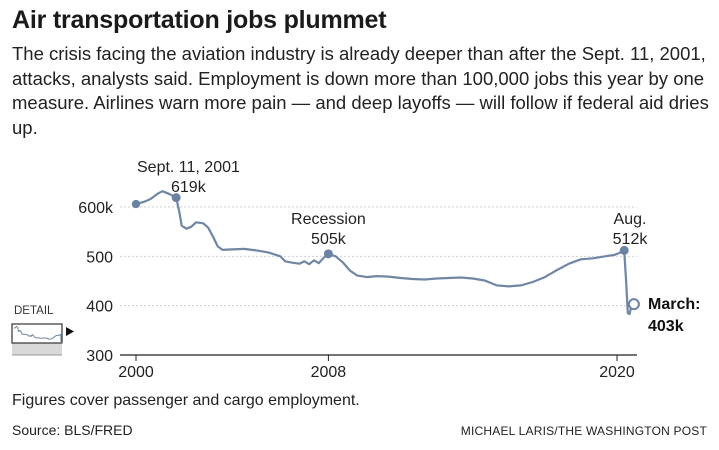 This screenshot has height=450, width=719. What do you see at coordinates (617, 372) in the screenshot?
I see `x-tick-label: 2020` at bounding box center [617, 372].